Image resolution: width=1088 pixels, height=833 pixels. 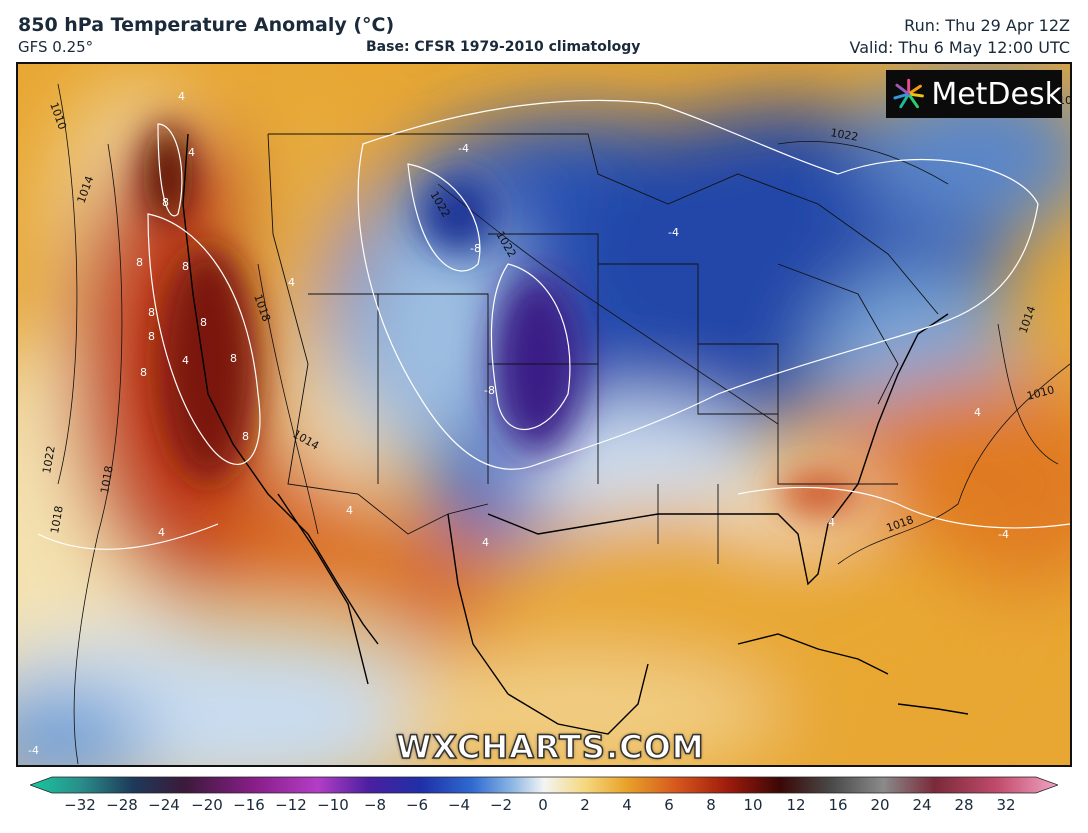 What do you see at coordinates (1006, 805) in the screenshot?
I see `colorbar-tick: 32` at bounding box center [1006, 805].